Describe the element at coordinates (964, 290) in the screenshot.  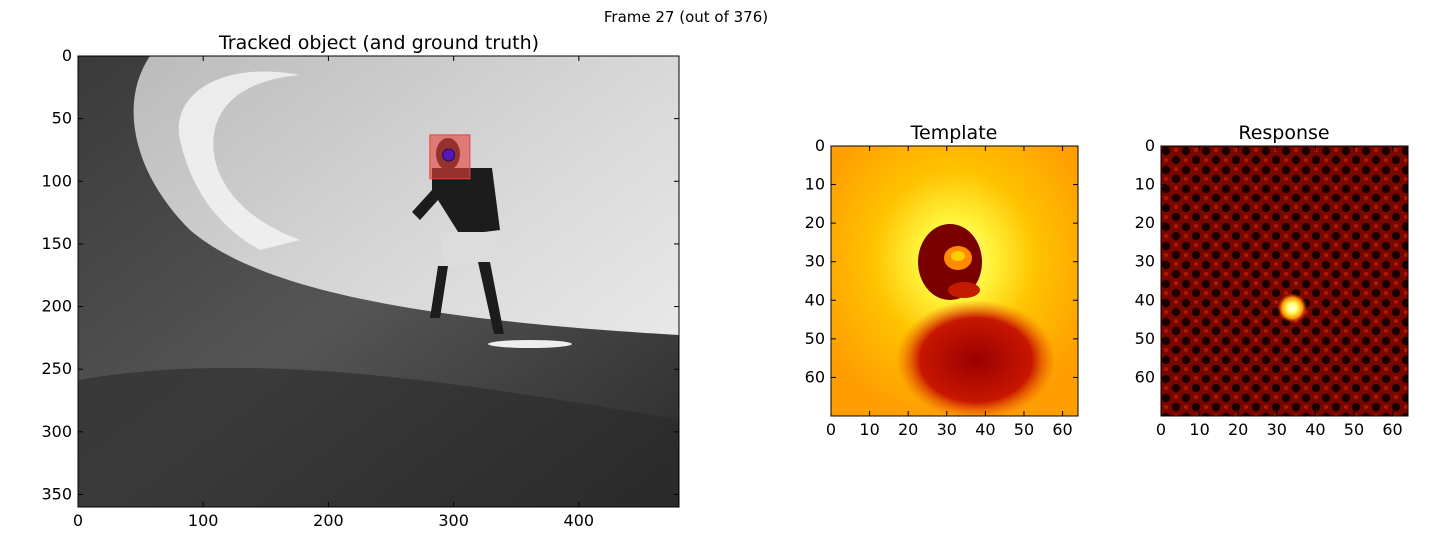
I see `template-cheek` at that location.